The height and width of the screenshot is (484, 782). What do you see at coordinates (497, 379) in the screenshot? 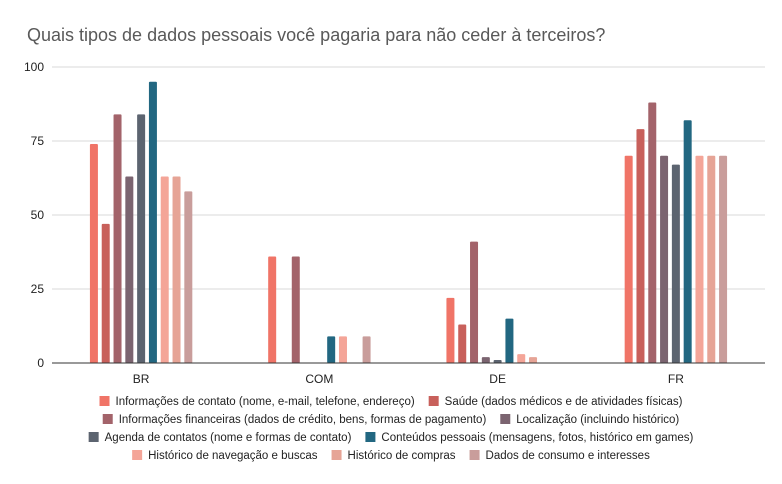
I see `x-category-label: DE` at bounding box center [497, 379].